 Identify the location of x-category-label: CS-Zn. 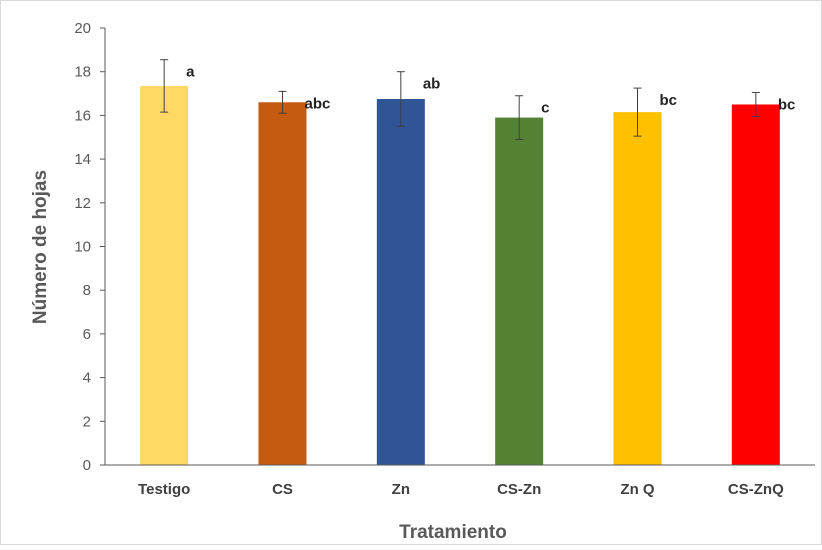
(519, 489).